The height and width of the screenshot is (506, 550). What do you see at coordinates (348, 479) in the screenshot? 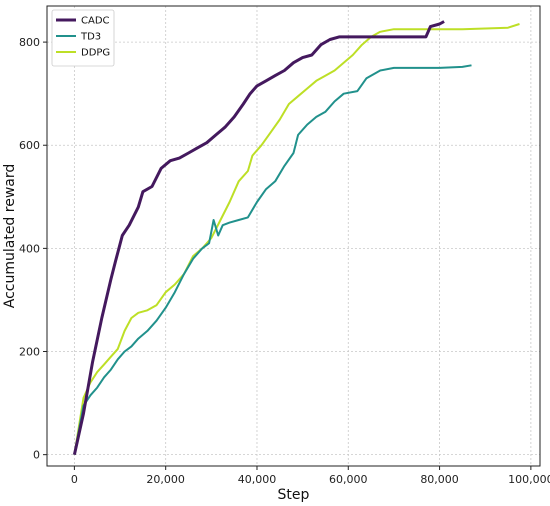
I see `x-tick-label: 60,000` at bounding box center [348, 479].